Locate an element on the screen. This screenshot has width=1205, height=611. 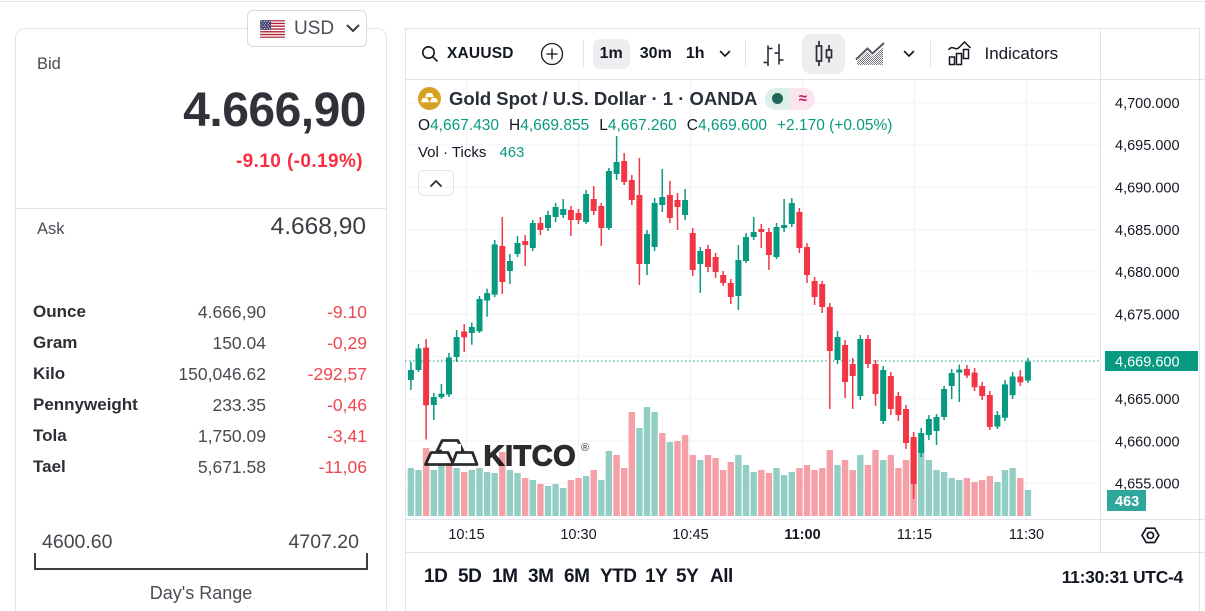
svg-text: 10:45 is located at coordinates (690, 535).